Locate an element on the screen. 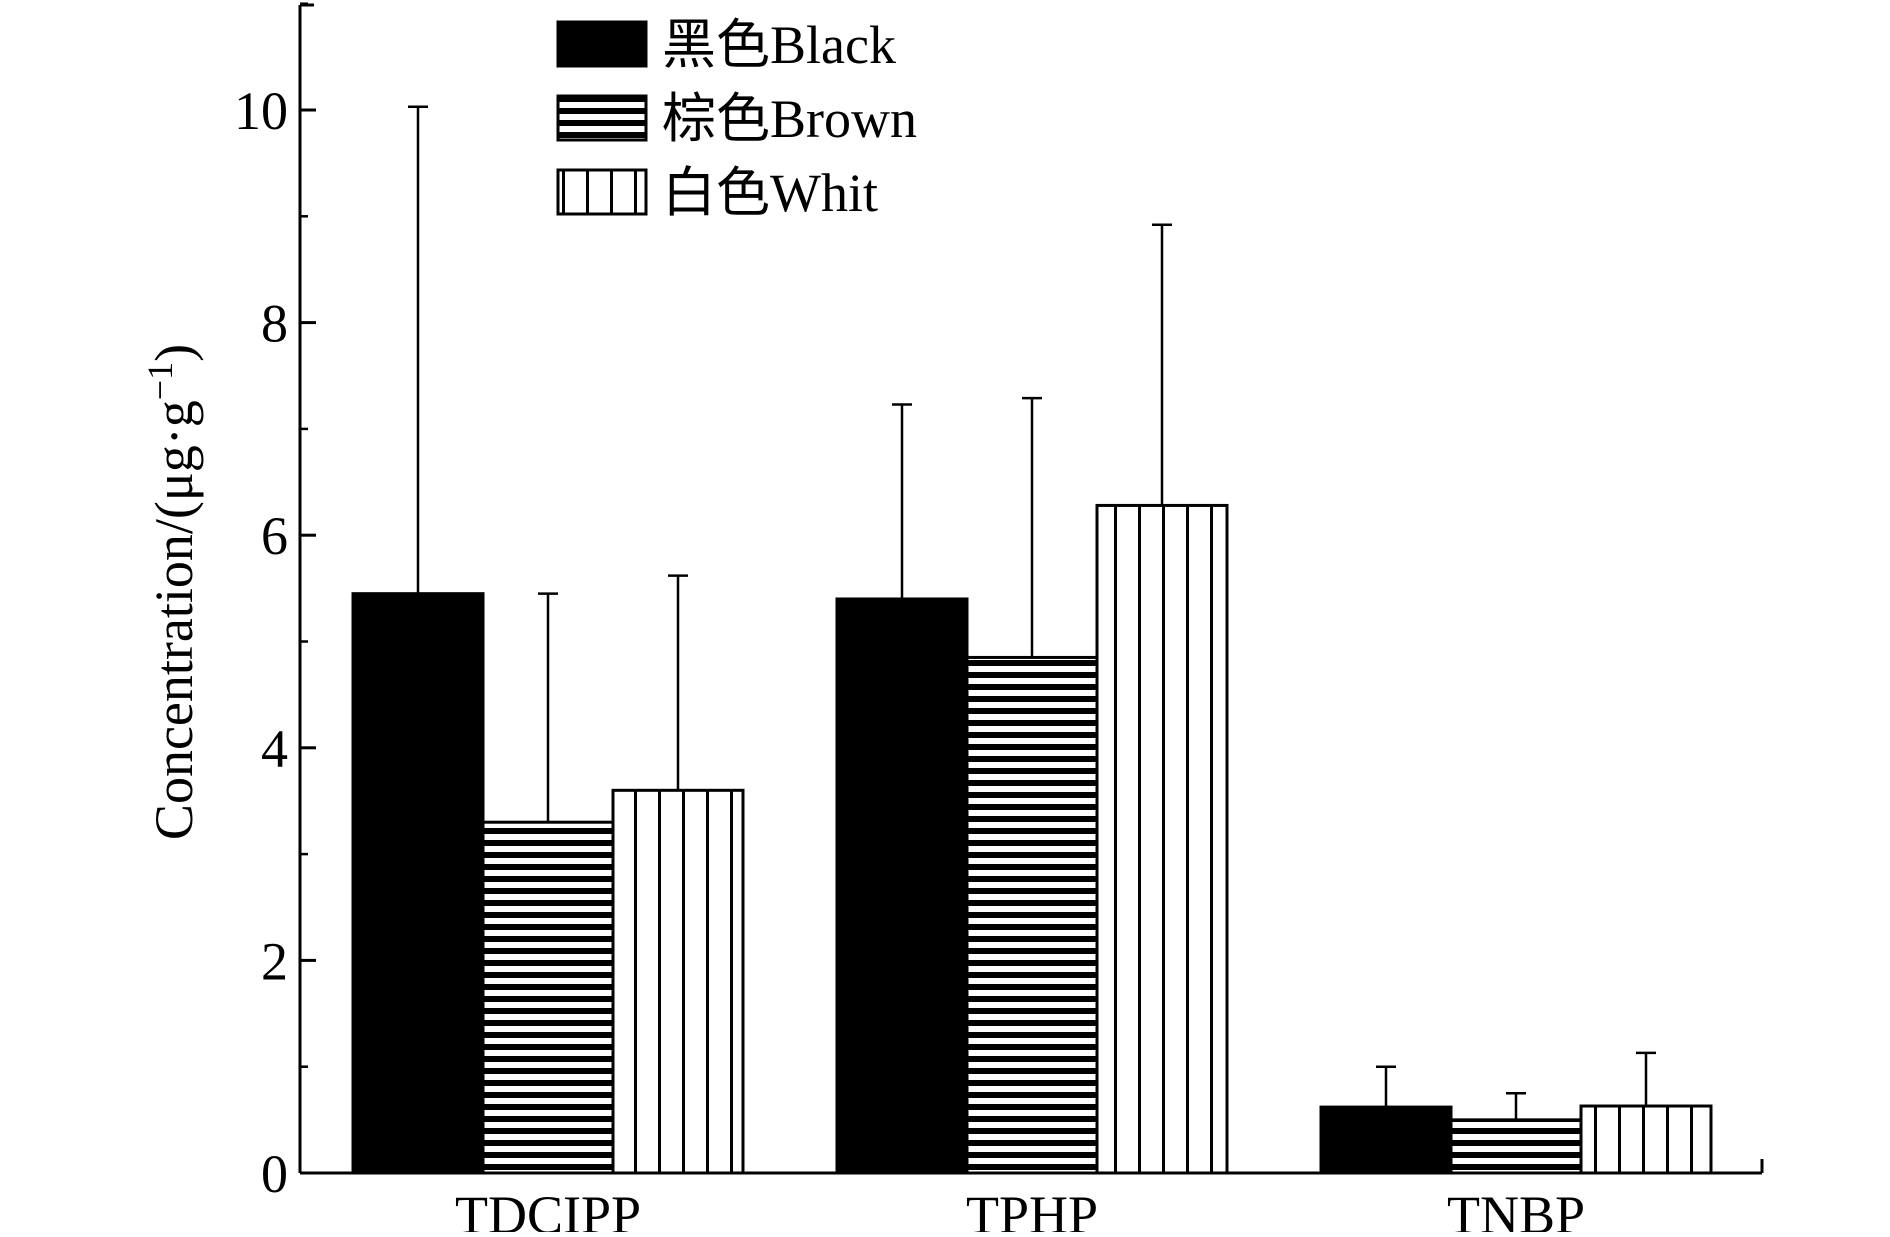 The height and width of the screenshot is (1237, 1890). y-axis-label: Concentration/(μg·g−1) is located at coordinates (172, 592).